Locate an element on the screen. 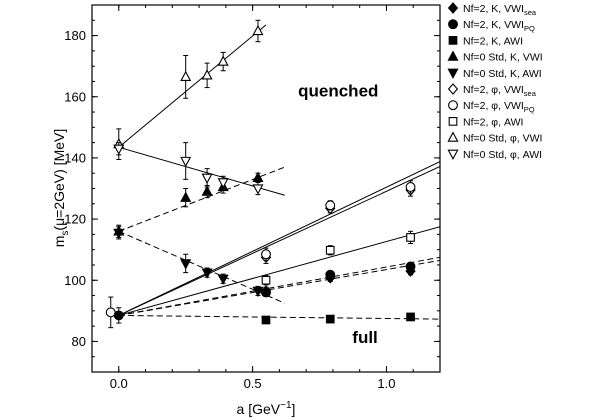  legend-label: Nf=2, φ, VWIPQ is located at coordinates (499, 107).